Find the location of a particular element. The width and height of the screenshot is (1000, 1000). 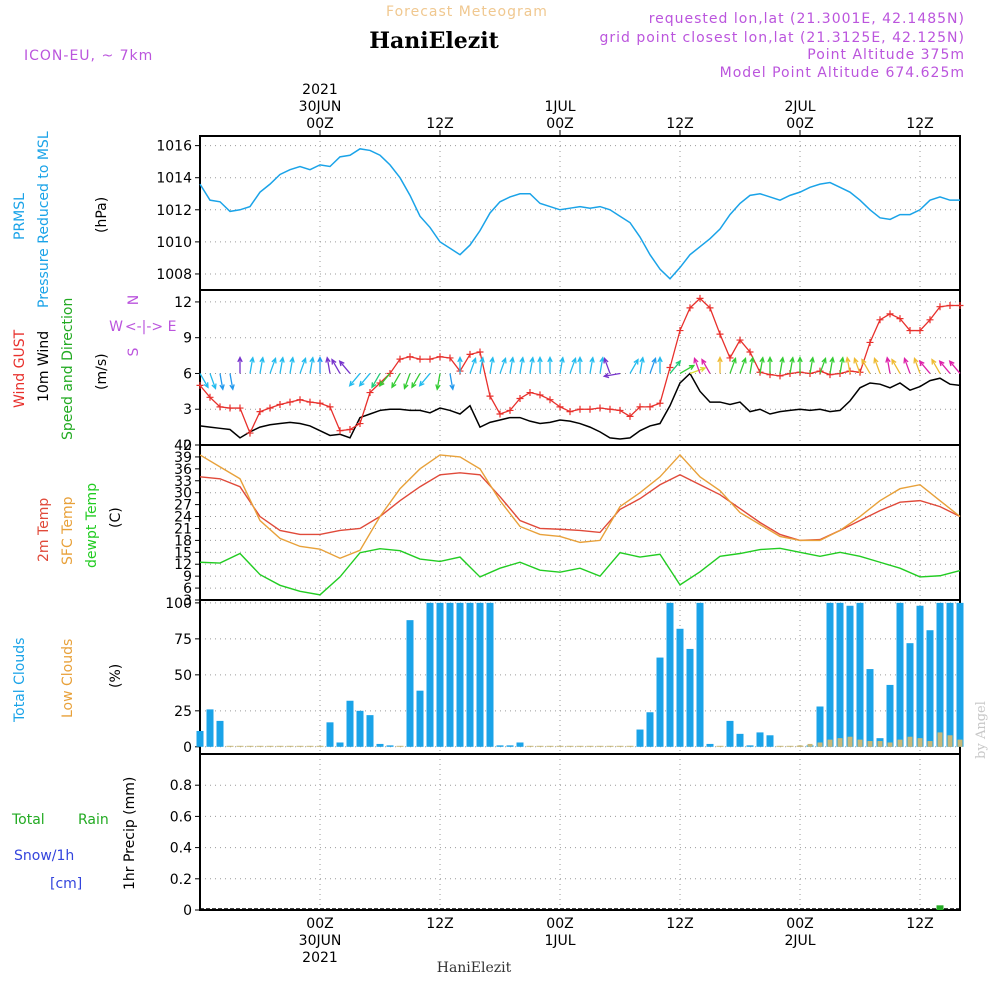

point-altitude: Point Altitude 375m is located at coordinates (886, 55).